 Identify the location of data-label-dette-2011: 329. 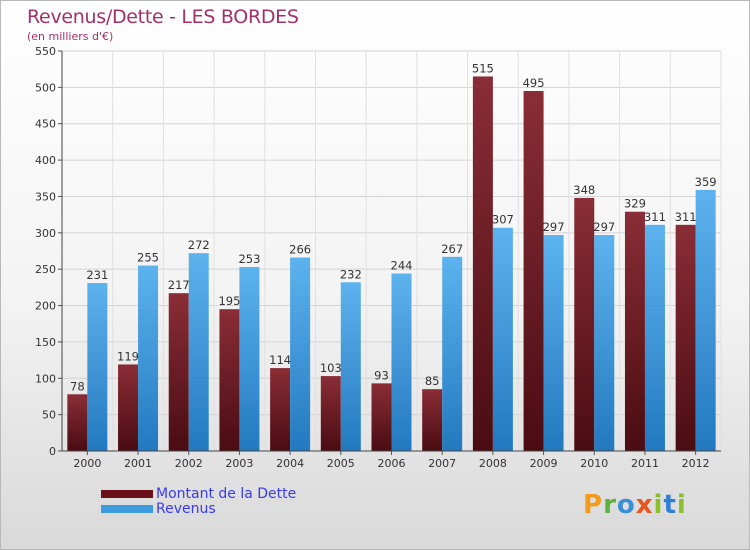
(635, 204).